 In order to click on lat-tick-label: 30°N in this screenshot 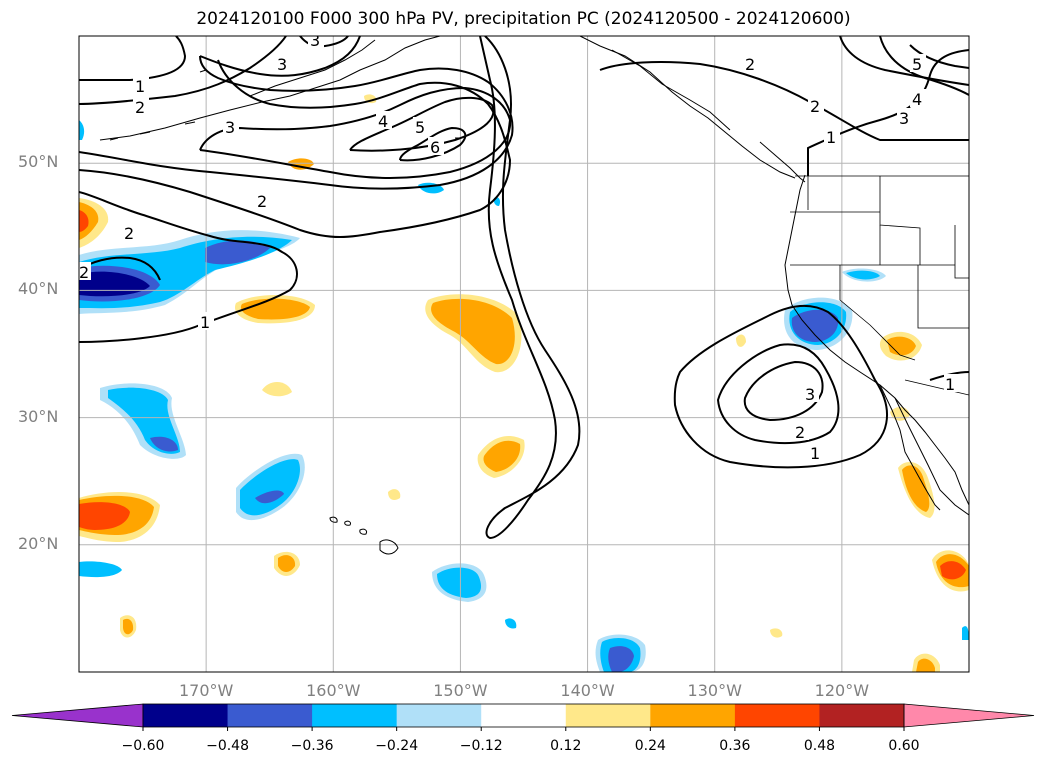, I will do `click(38, 416)`.